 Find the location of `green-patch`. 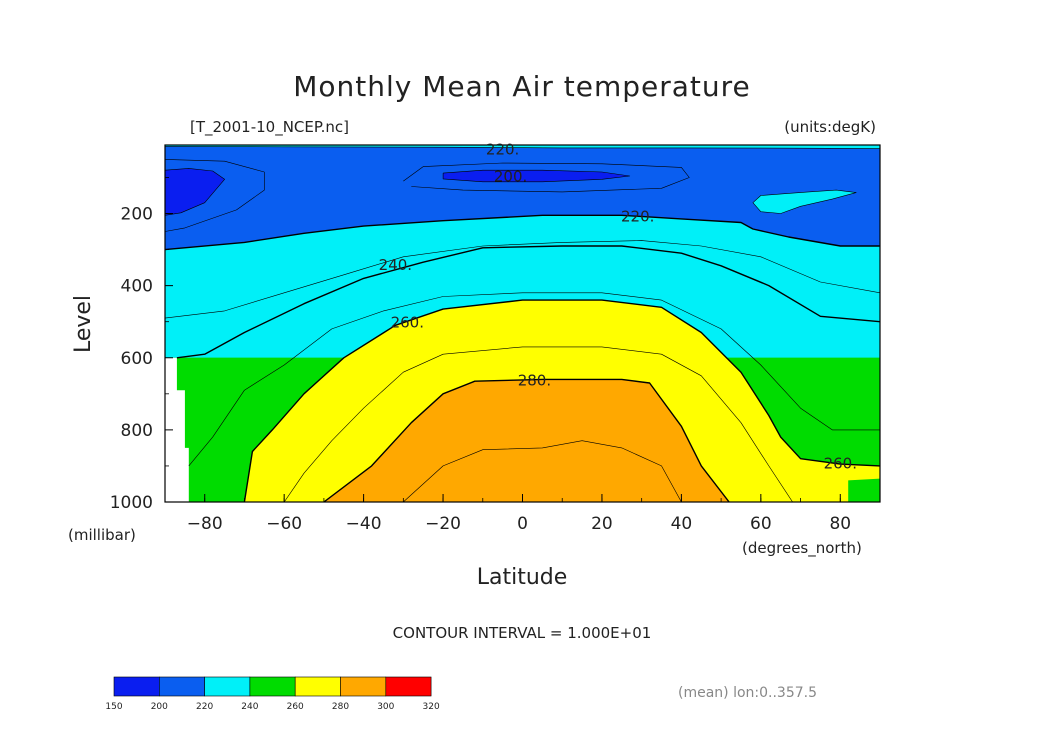

green-patch is located at coordinates (864, 490).